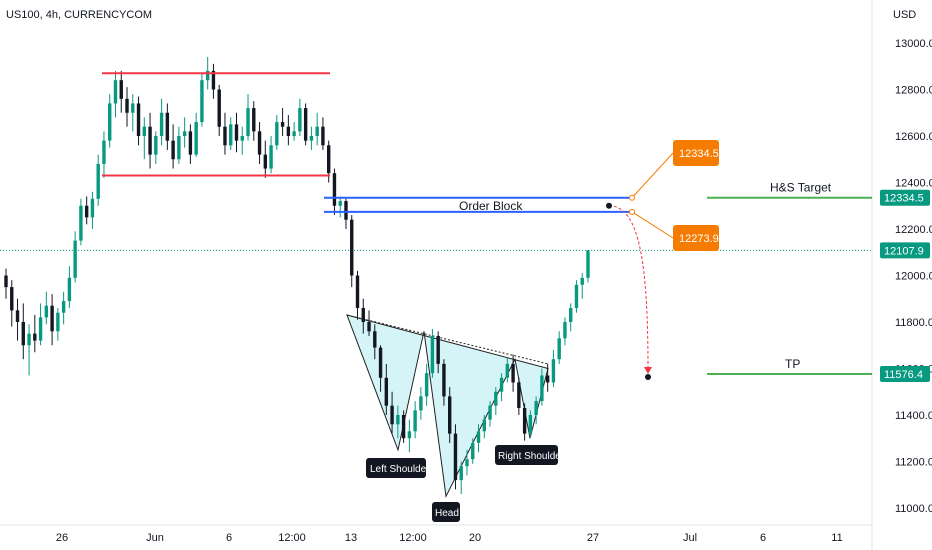 The height and width of the screenshot is (550, 932). Describe the element at coordinates (913, 416) in the screenshot. I see `price-tick-label: 11400.0` at that location.